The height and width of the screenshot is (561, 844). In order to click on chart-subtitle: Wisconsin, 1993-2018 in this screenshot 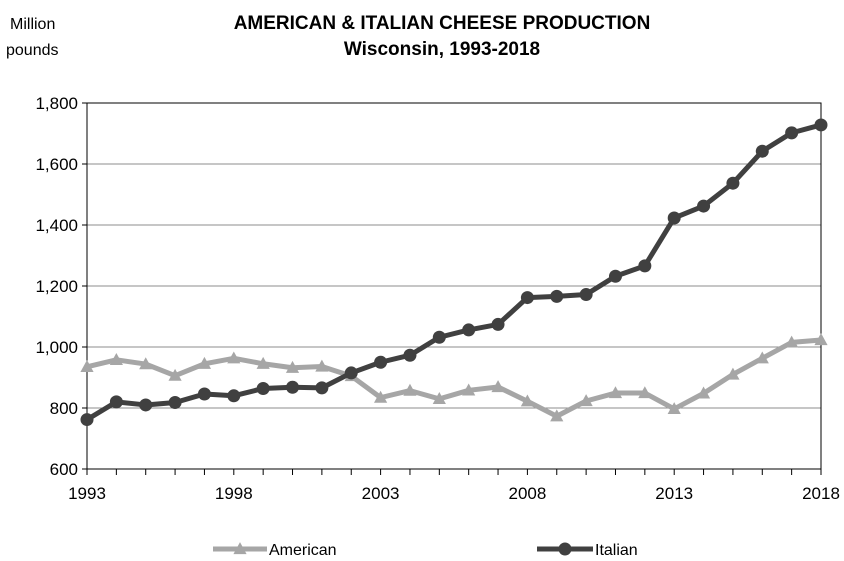, I will do `click(442, 49)`.